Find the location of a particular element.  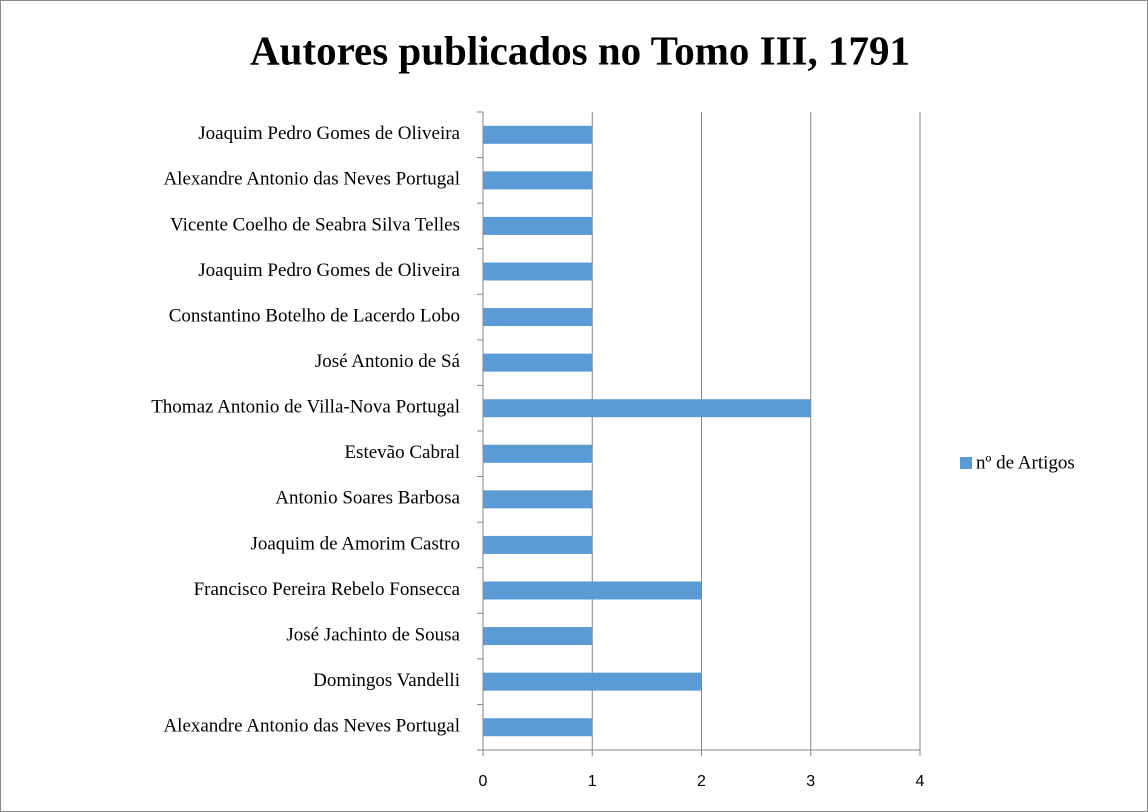

y-tick-label: Constantino Botelho de Lacerdo Lobo is located at coordinates (314, 315).